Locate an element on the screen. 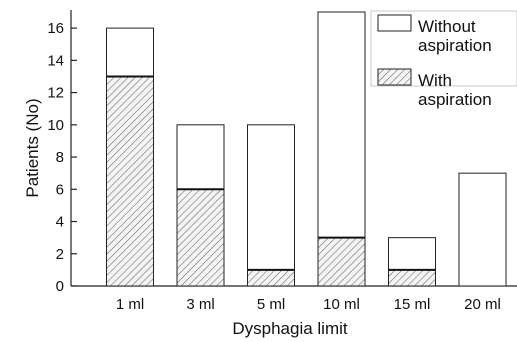 This screenshot has width=517, height=342. x-tick-label: 5 ml is located at coordinates (271, 304).